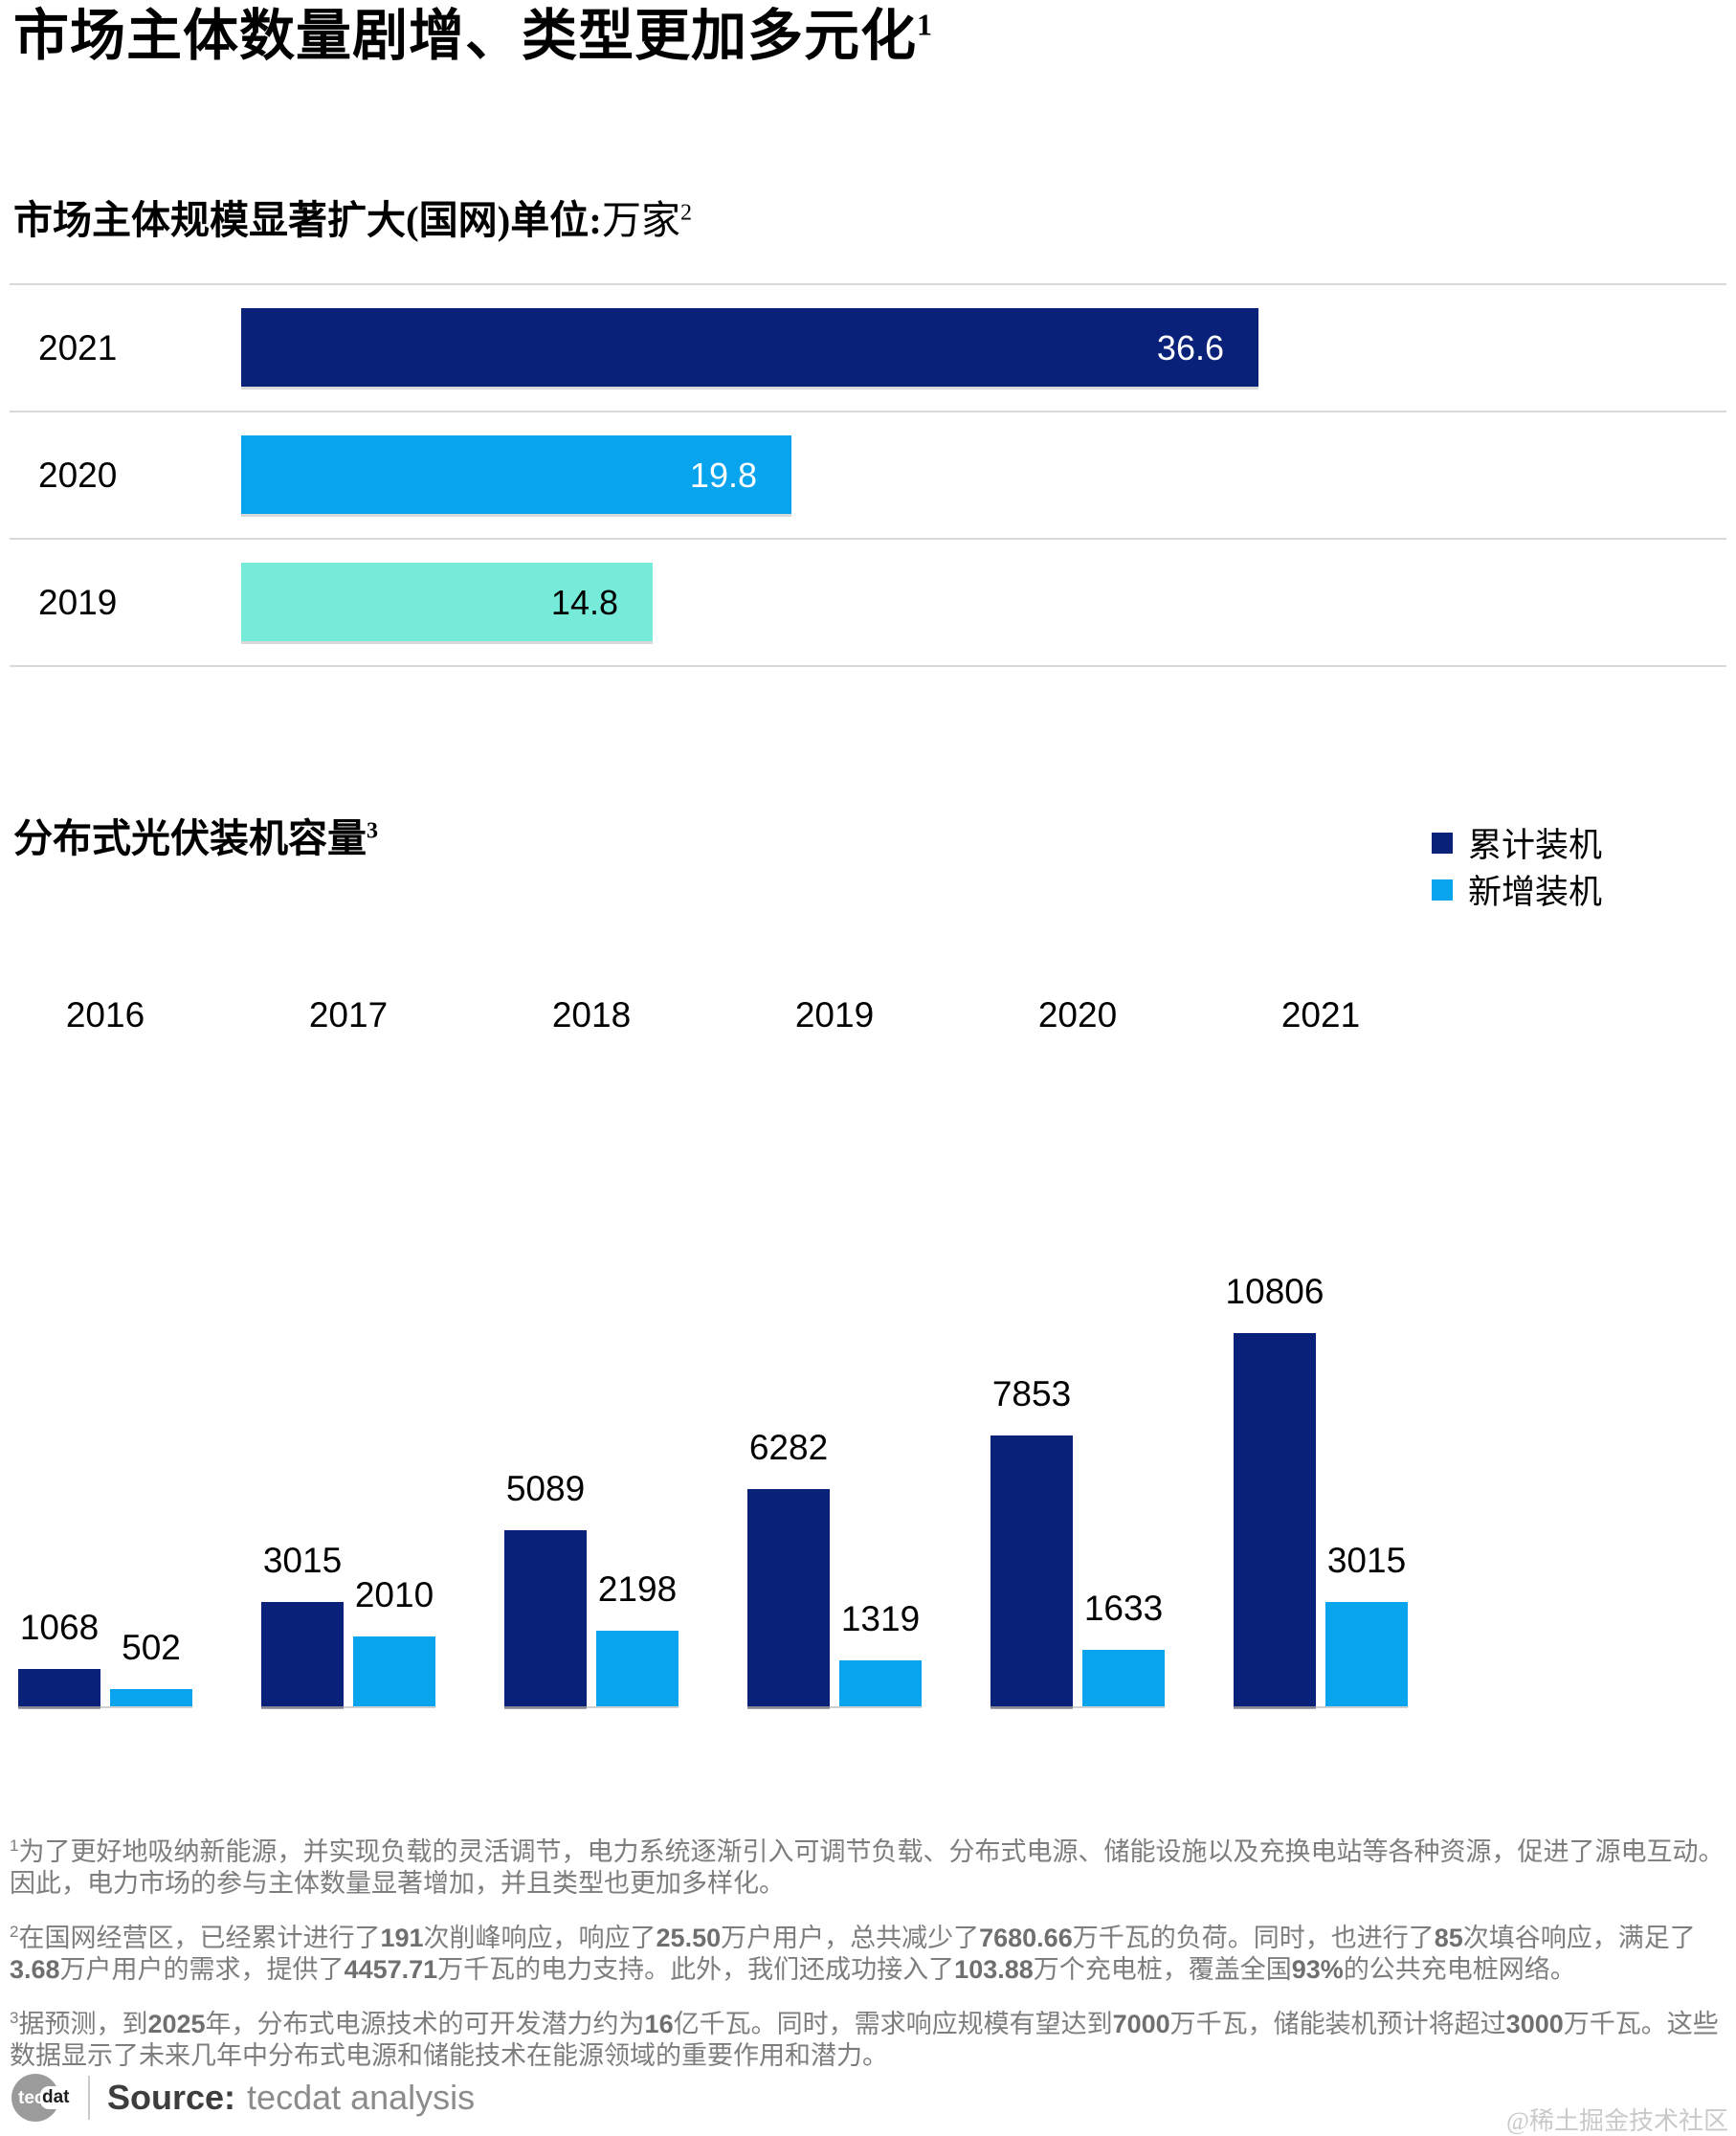  I want to click on tecdat-logo-text-right: dat, so click(56, 2098).